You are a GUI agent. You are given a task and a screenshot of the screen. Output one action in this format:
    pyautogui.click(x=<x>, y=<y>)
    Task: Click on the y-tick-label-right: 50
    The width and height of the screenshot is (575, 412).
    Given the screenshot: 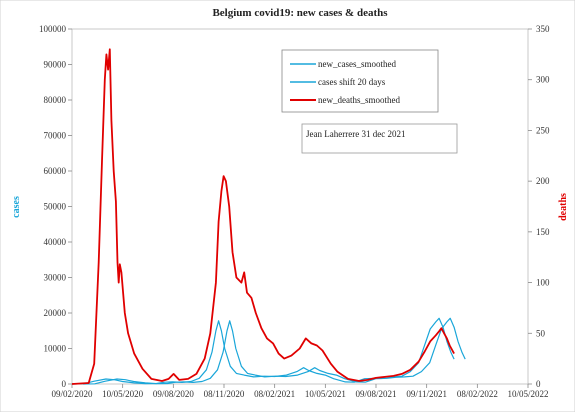 What is the action you would take?
    pyautogui.click(x=541, y=333)
    